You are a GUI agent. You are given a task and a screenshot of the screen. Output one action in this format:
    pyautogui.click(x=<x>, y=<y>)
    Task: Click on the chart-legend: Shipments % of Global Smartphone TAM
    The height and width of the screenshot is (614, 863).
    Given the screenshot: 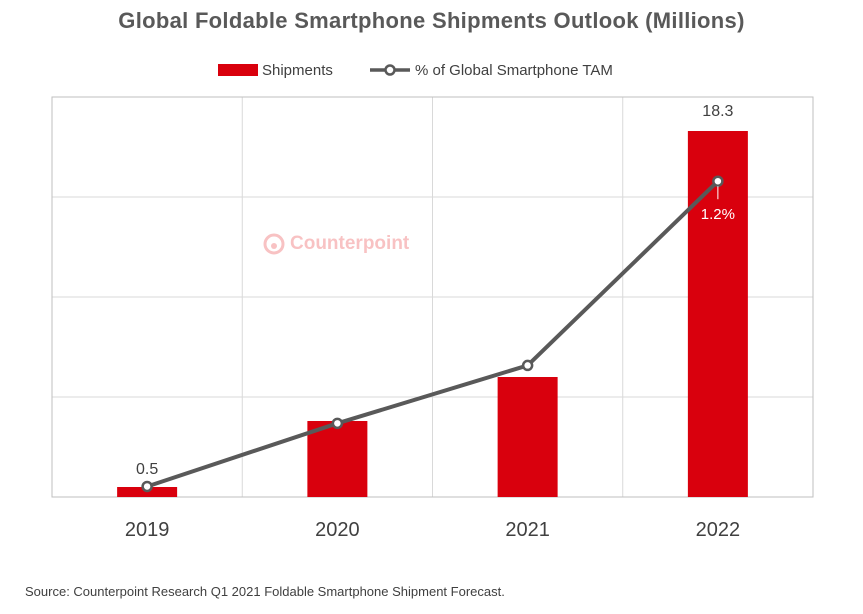 What is the action you would take?
    pyautogui.click(x=431, y=70)
    